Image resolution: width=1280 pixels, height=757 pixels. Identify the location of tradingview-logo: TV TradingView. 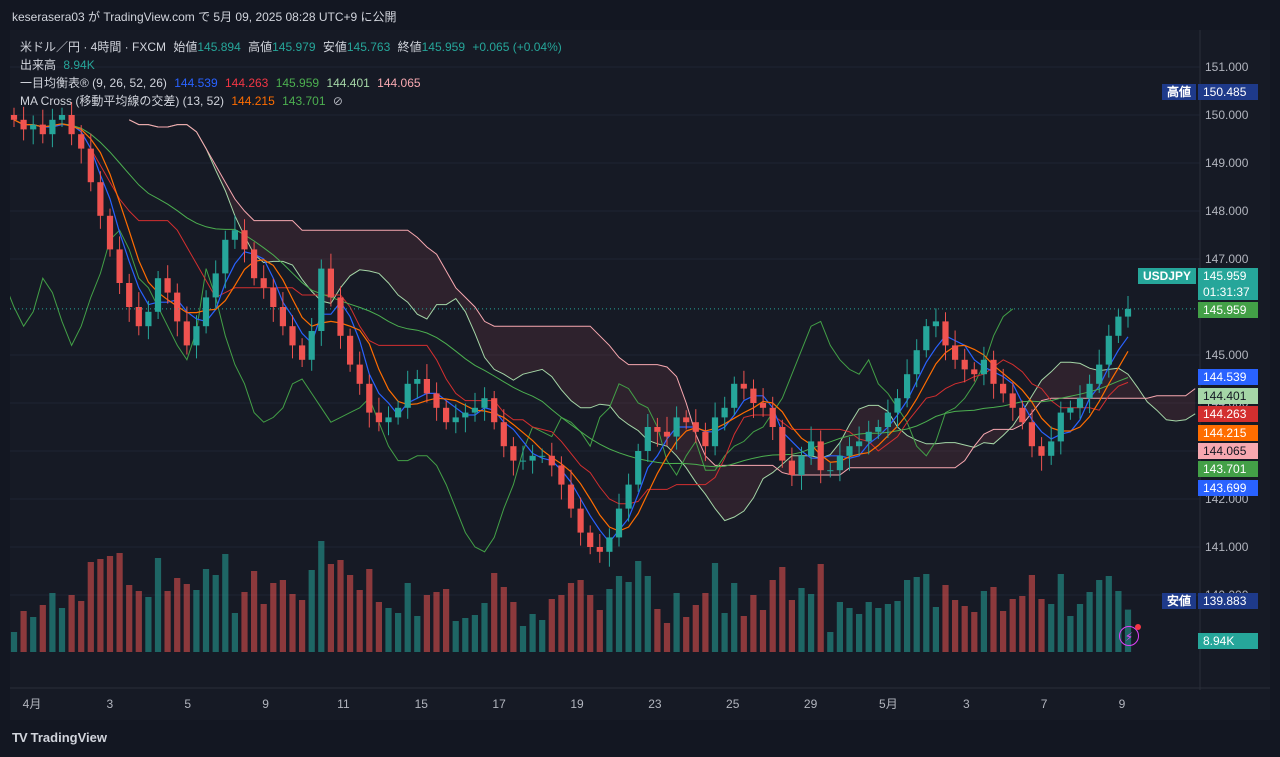
(59, 737).